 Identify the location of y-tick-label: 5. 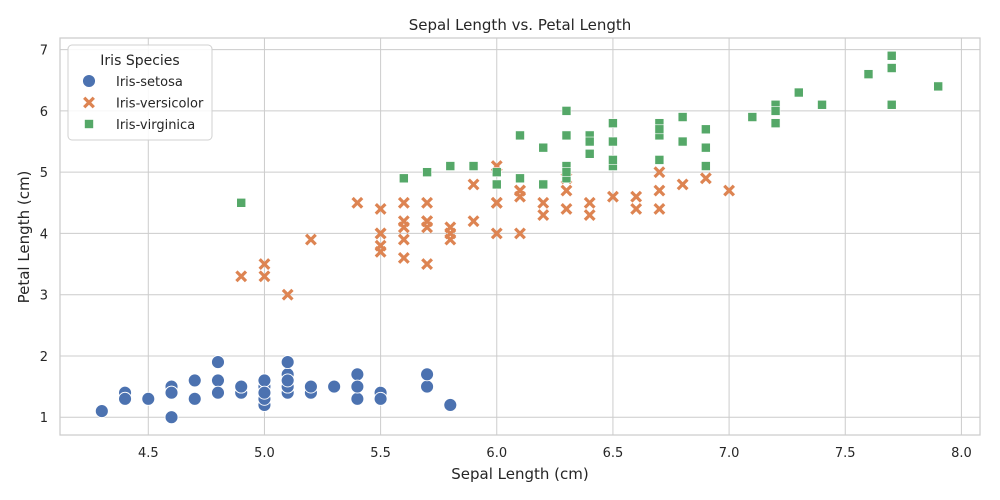
(44, 173).